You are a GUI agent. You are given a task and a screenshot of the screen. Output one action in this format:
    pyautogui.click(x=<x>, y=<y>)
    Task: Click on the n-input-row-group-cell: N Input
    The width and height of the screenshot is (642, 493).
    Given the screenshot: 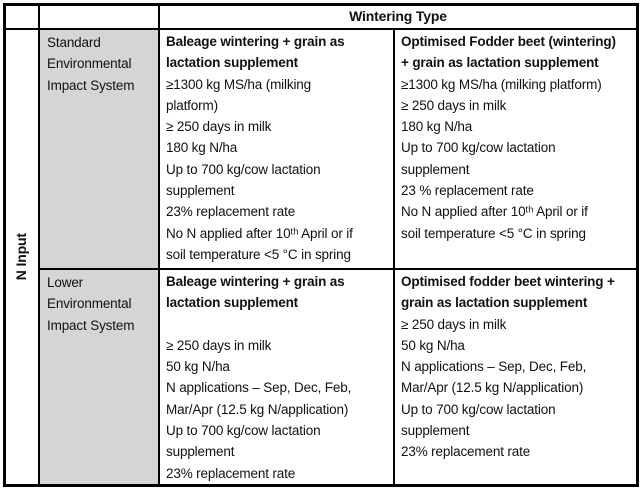 What is the action you would take?
    pyautogui.click(x=23, y=257)
    